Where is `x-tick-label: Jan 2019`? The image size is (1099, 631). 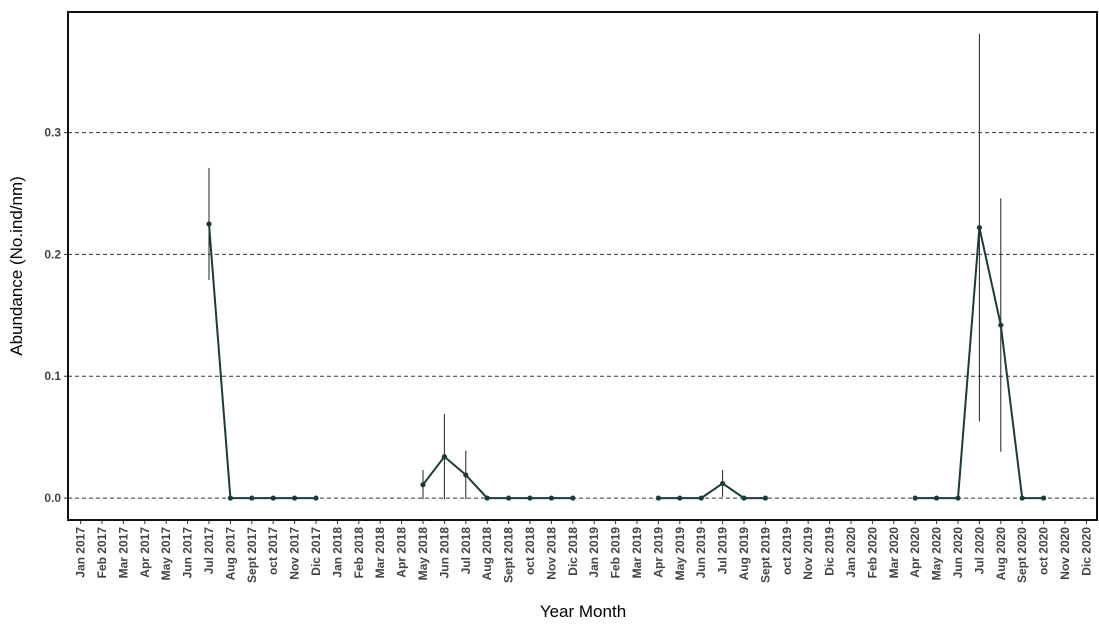 x-tick-label: Jan 2019 is located at coordinates (594, 552).